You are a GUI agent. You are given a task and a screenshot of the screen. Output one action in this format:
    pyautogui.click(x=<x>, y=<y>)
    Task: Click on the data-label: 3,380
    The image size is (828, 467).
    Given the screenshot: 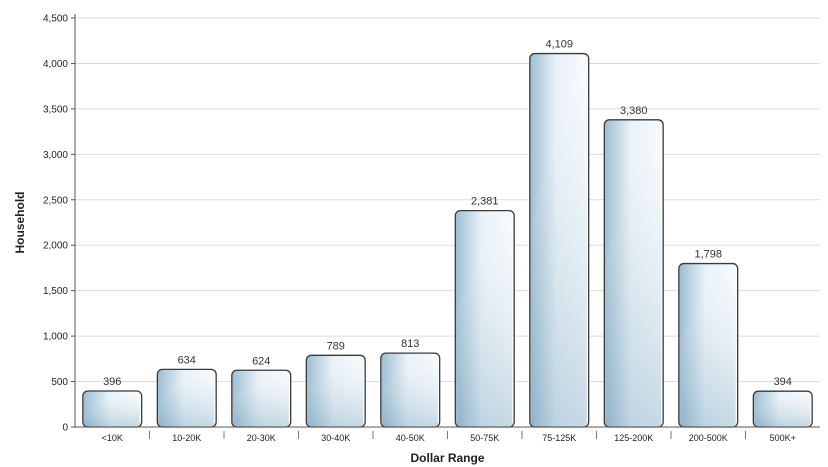 What is the action you would take?
    pyautogui.click(x=634, y=111)
    